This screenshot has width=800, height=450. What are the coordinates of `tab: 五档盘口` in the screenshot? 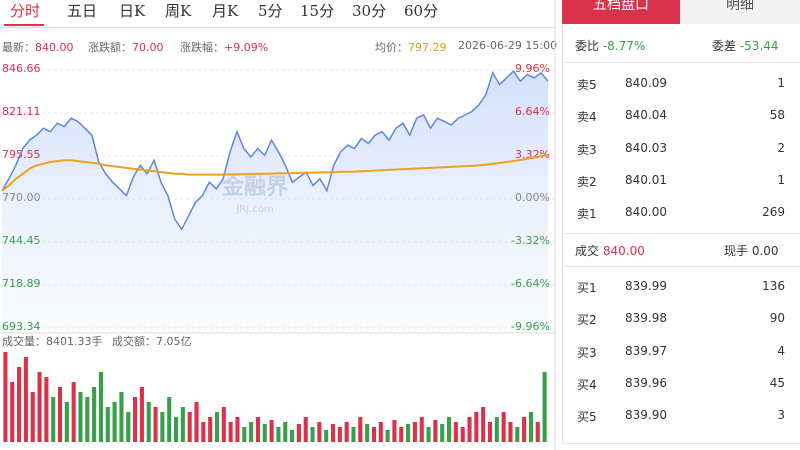 It's located at (621, 12).